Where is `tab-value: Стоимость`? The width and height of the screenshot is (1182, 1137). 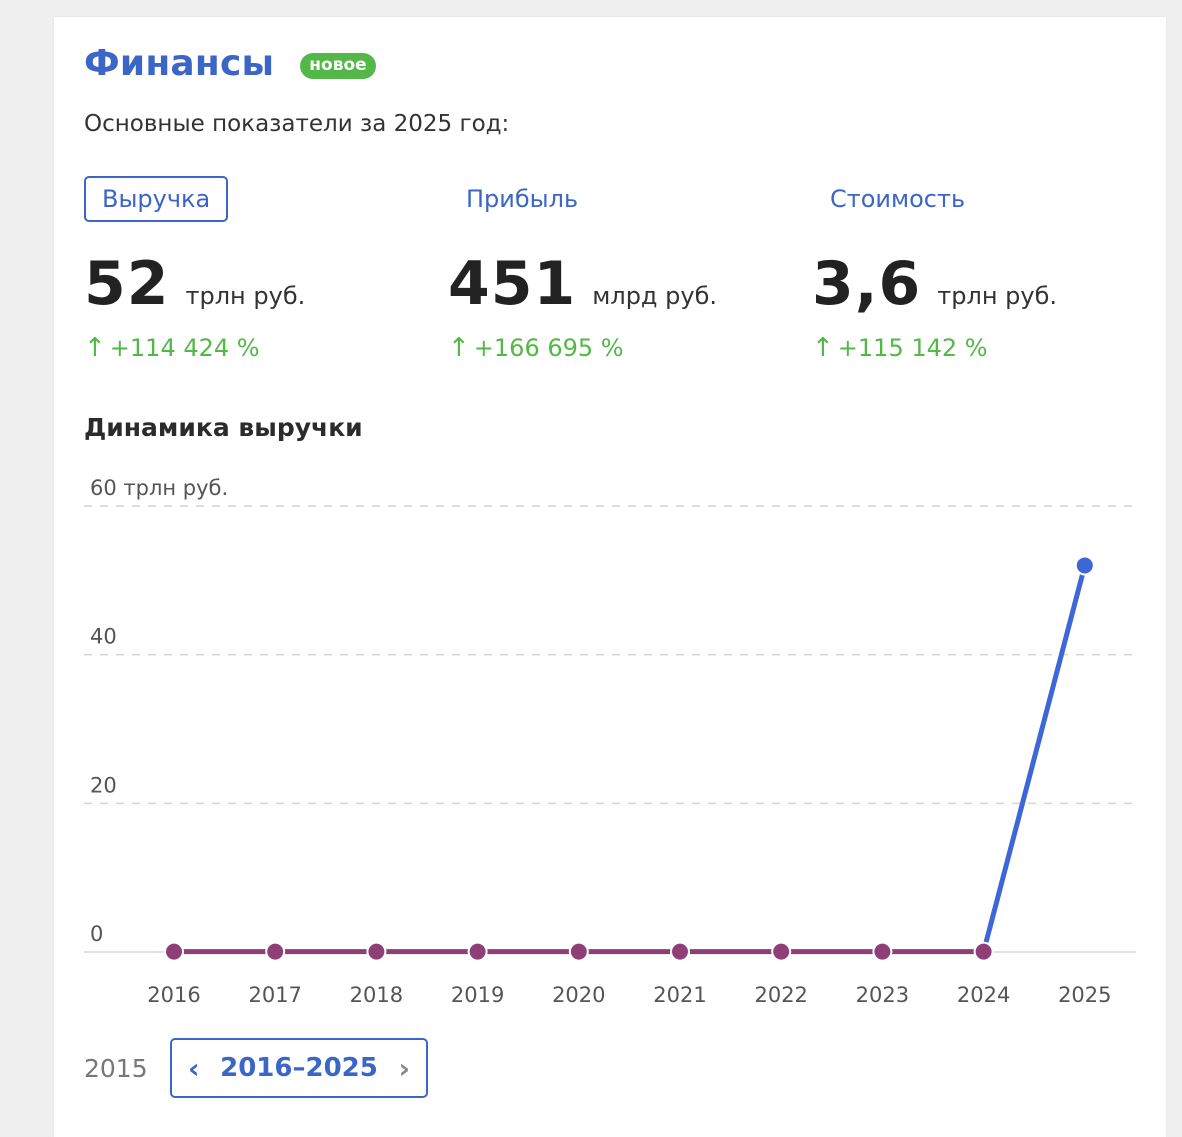
tab-value: Стоимость is located at coordinates (898, 199).